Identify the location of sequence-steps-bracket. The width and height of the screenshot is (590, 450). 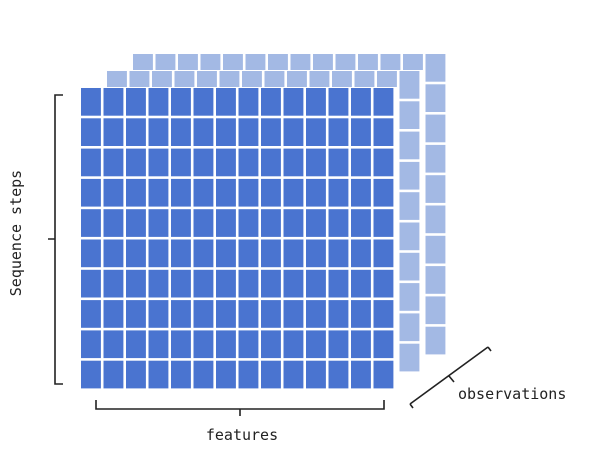
(55, 239).